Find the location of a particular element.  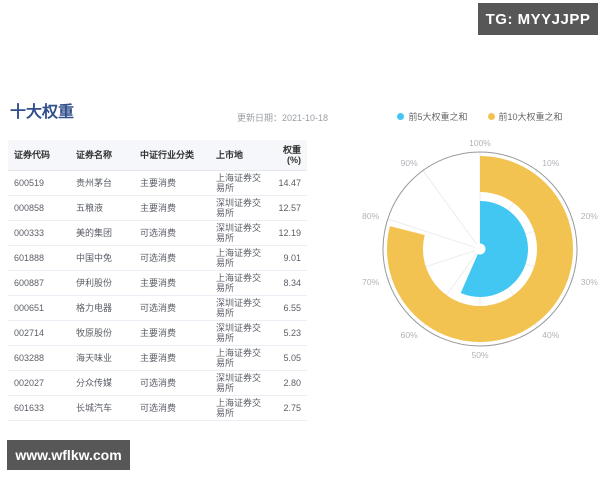

cell-name: 长城汽车 is located at coordinates (102, 408).